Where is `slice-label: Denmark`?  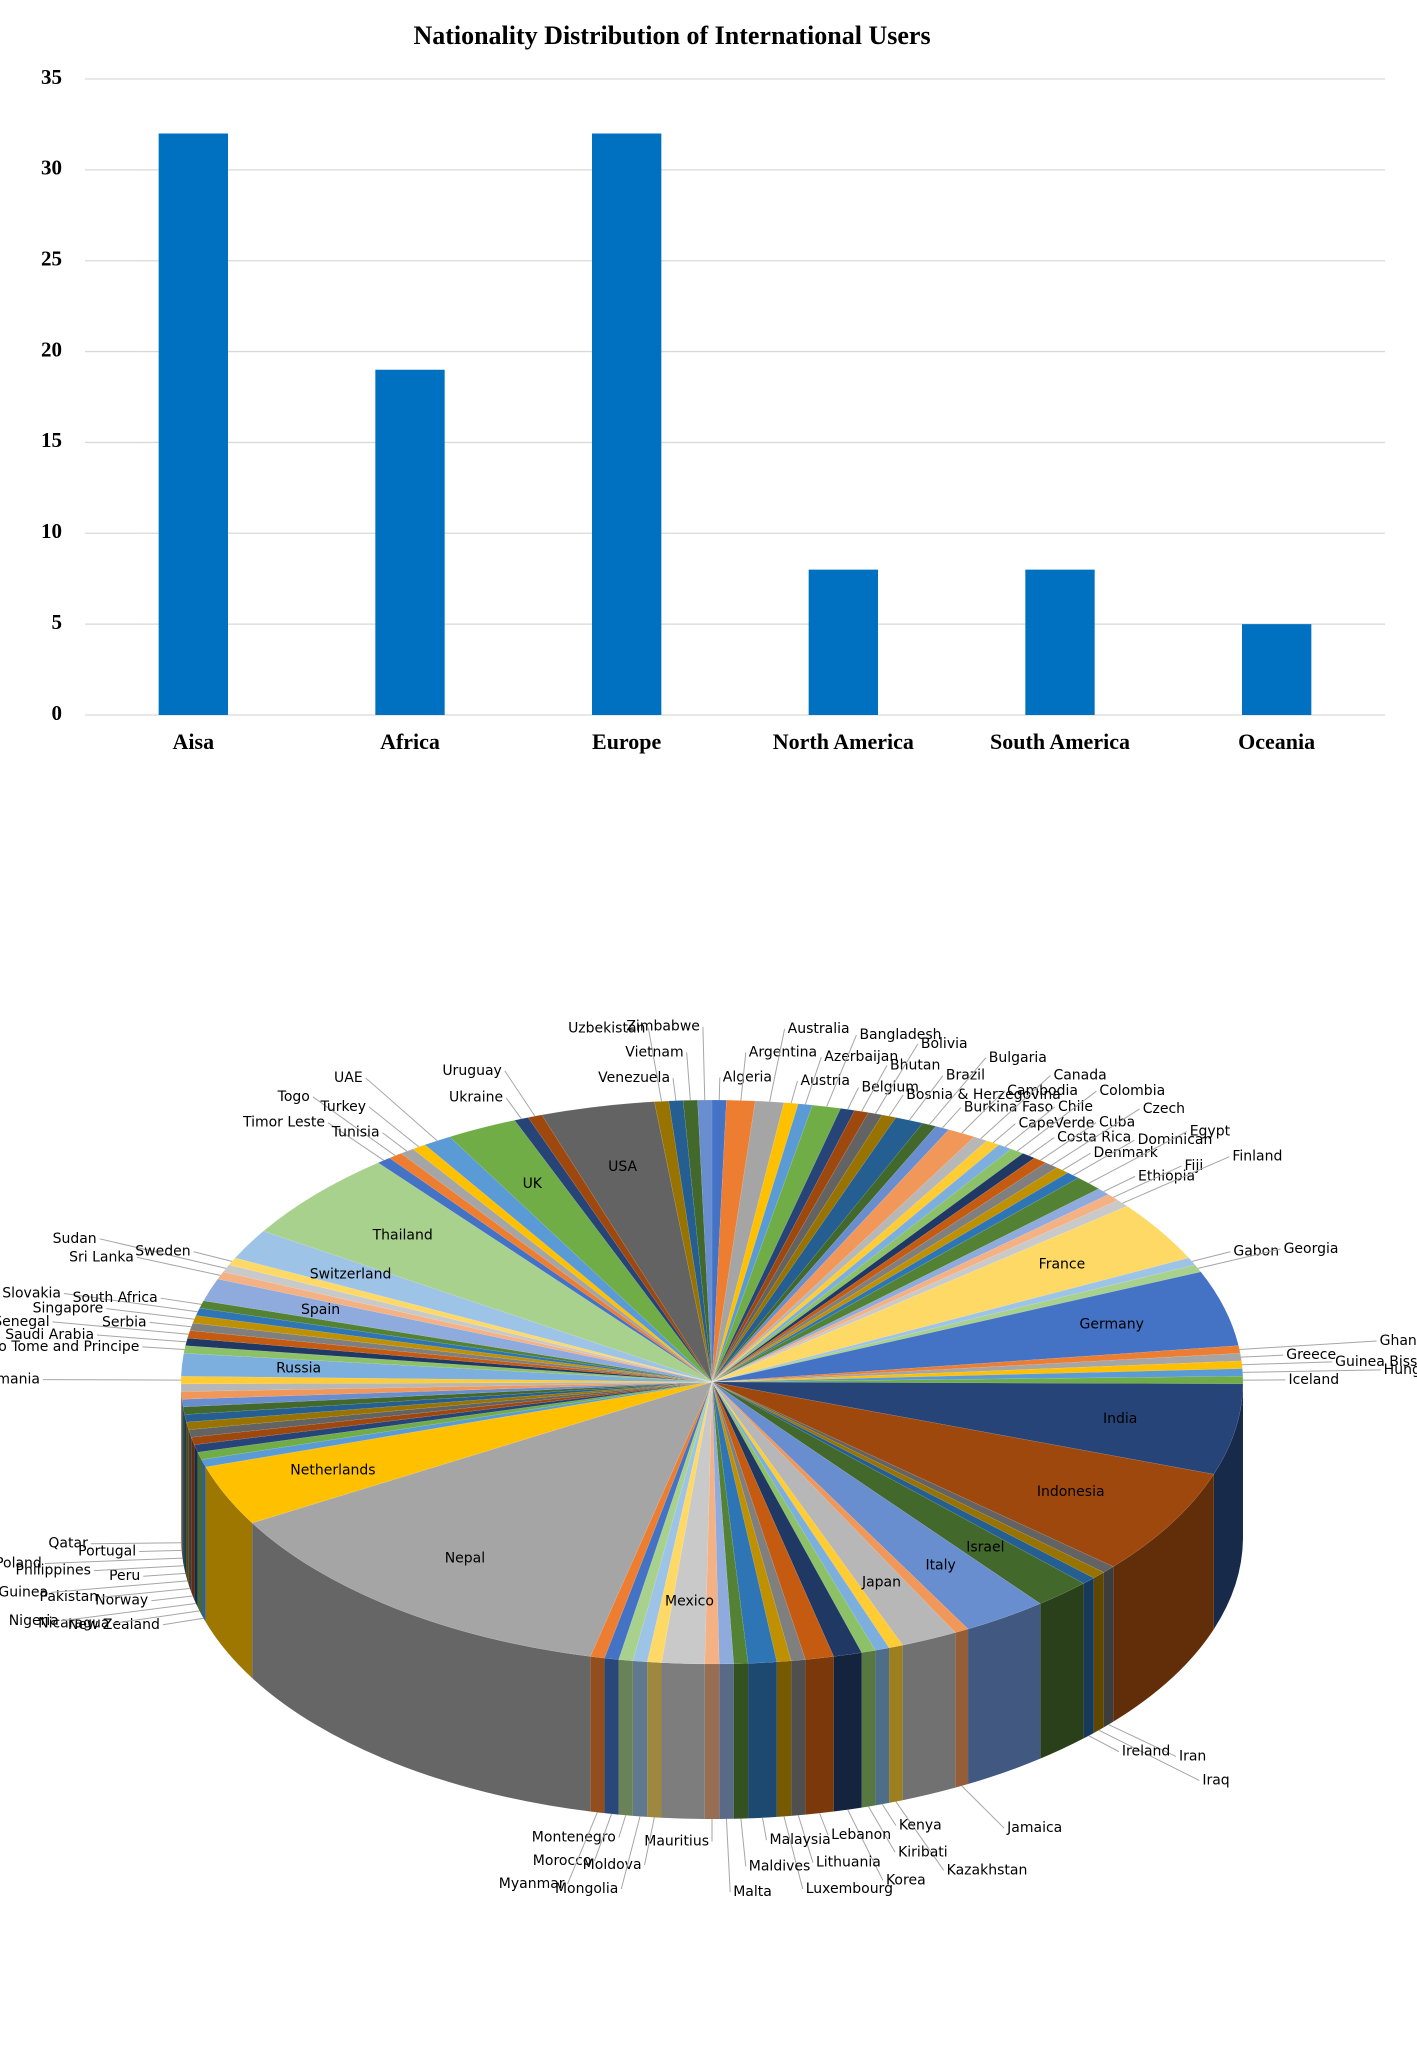
slice-label: Denmark is located at coordinates (1125, 1153).